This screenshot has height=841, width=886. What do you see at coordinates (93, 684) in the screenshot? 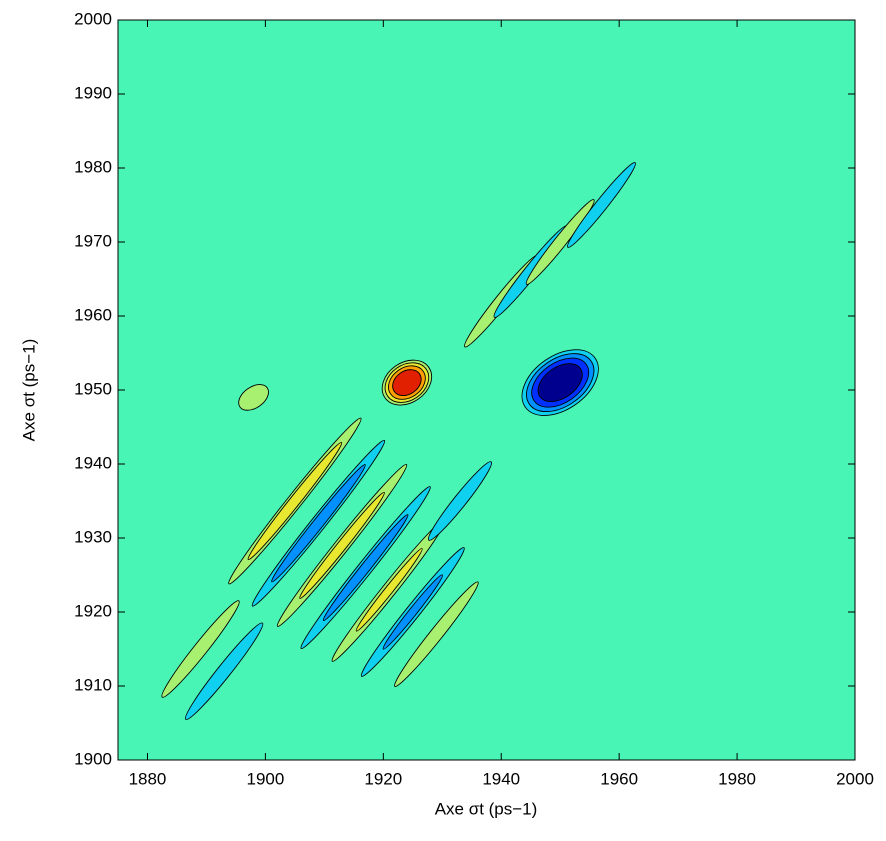
I see `y-tick-label: 1910` at bounding box center [93, 684].